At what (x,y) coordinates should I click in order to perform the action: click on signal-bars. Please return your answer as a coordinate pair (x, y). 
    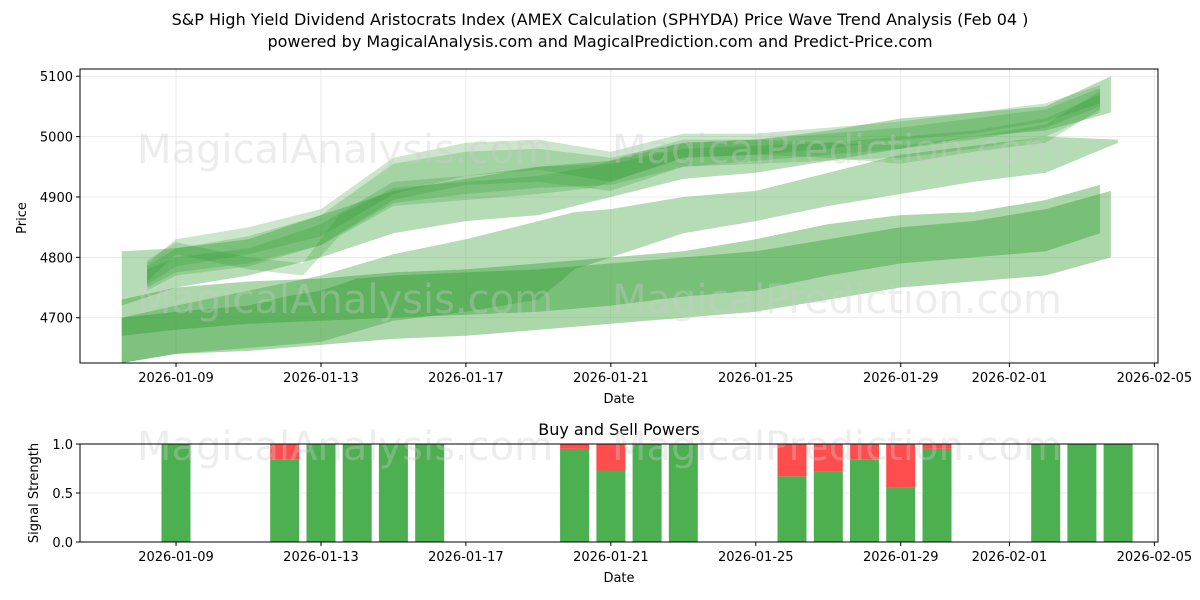
    Looking at the image, I should click on (647, 493).